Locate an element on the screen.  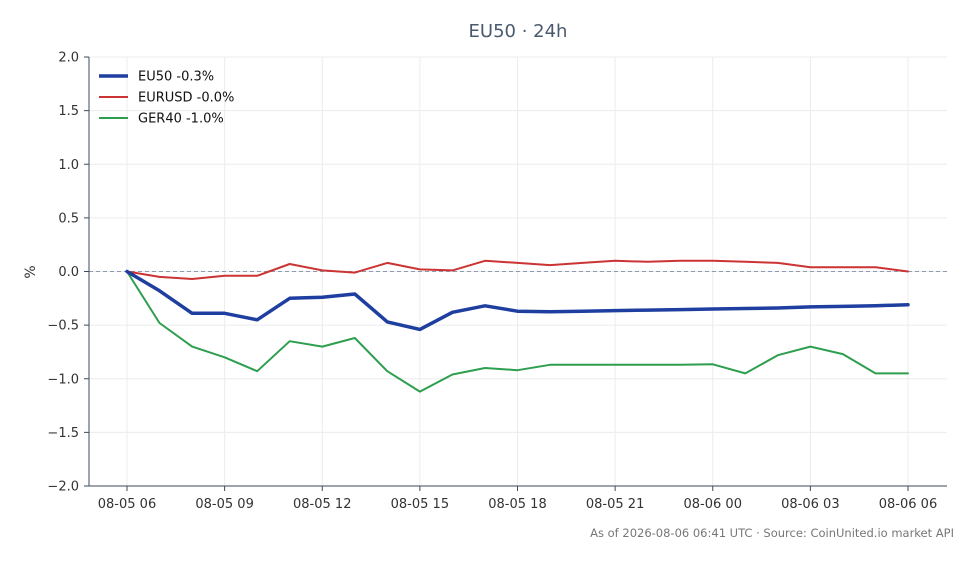
y-tick-label-2: 1.0 is located at coordinates (68, 165).